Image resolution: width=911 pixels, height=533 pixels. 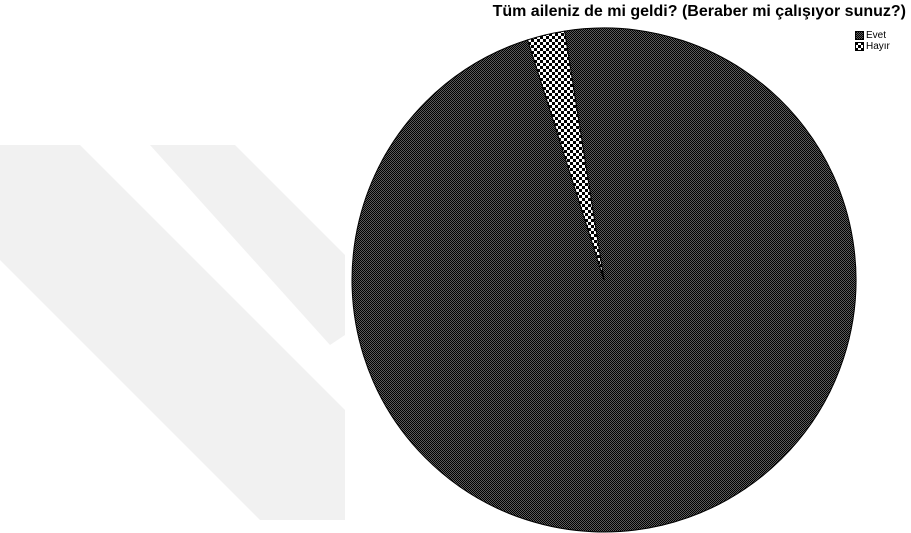 What do you see at coordinates (566, 155) in the screenshot?
I see `pie-slice-hay-r` at bounding box center [566, 155].